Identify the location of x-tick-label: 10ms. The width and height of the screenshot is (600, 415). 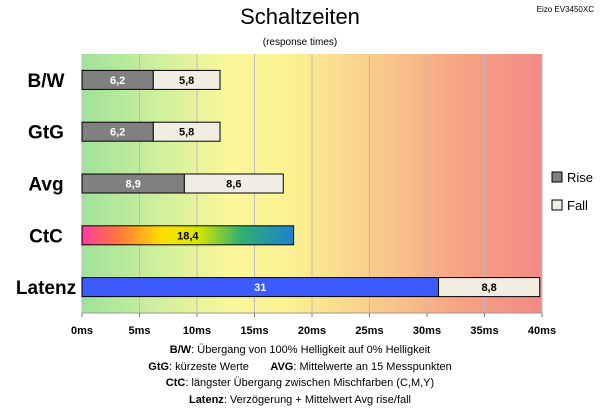
(197, 331).